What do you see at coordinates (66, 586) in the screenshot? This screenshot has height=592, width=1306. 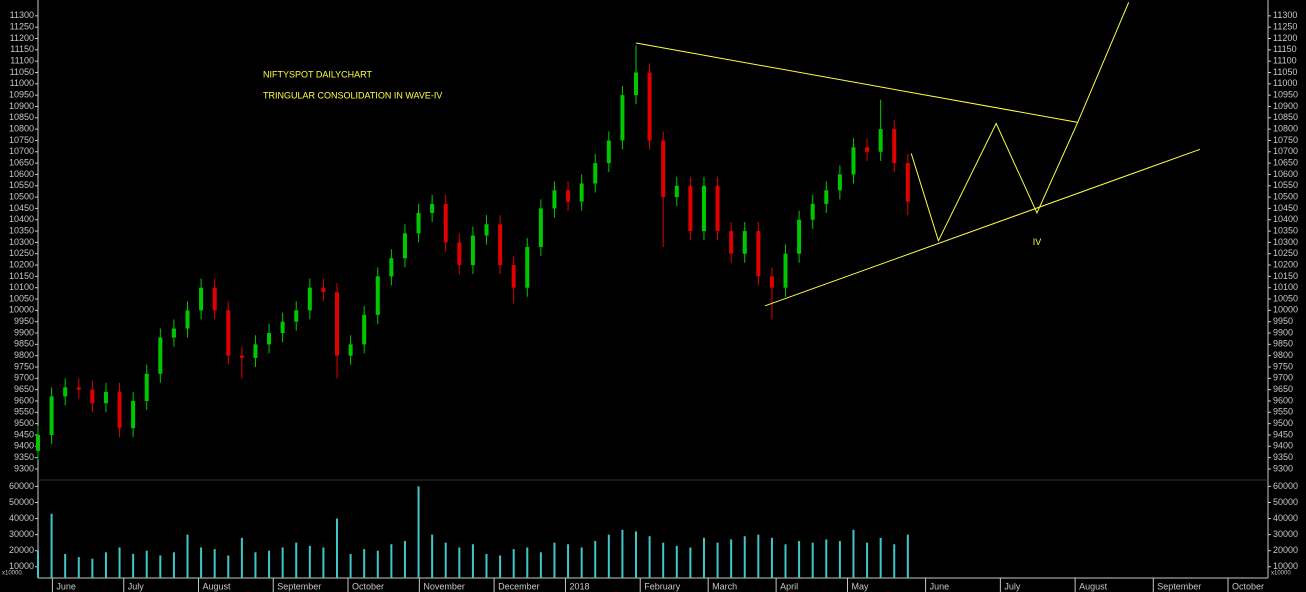 I see `x-tick-label: June` at bounding box center [66, 586].